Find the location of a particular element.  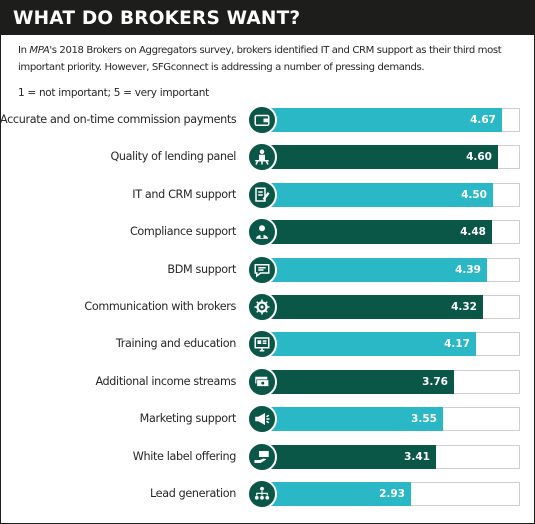

category-label: Compliance support is located at coordinates (182, 232).